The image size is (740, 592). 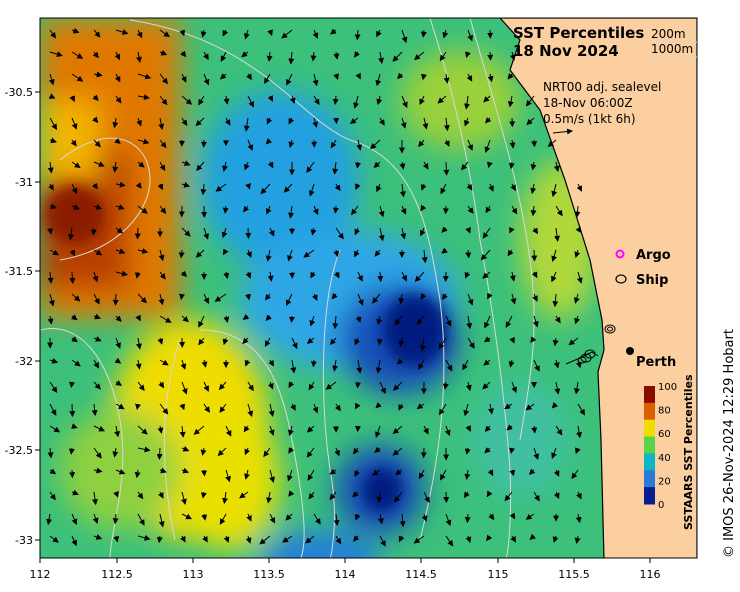 What do you see at coordinates (589, 119) in the screenshot?
I see `current-info-line3: 0.5m/s (1kt 6h)` at bounding box center [589, 119].